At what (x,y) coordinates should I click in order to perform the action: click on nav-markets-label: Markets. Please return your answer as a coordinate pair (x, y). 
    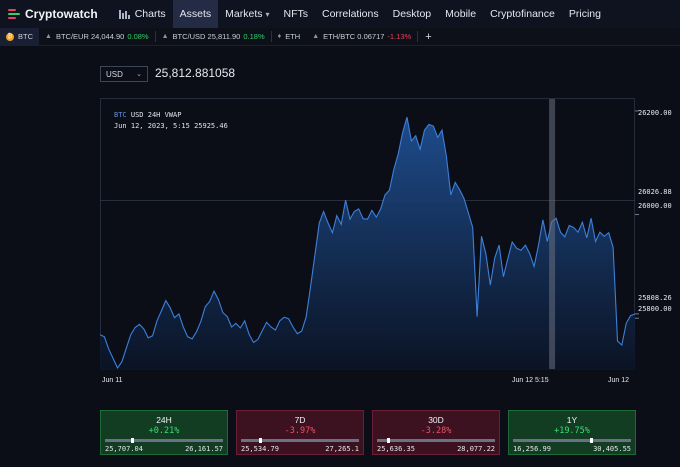
    Looking at the image, I should click on (244, 14).